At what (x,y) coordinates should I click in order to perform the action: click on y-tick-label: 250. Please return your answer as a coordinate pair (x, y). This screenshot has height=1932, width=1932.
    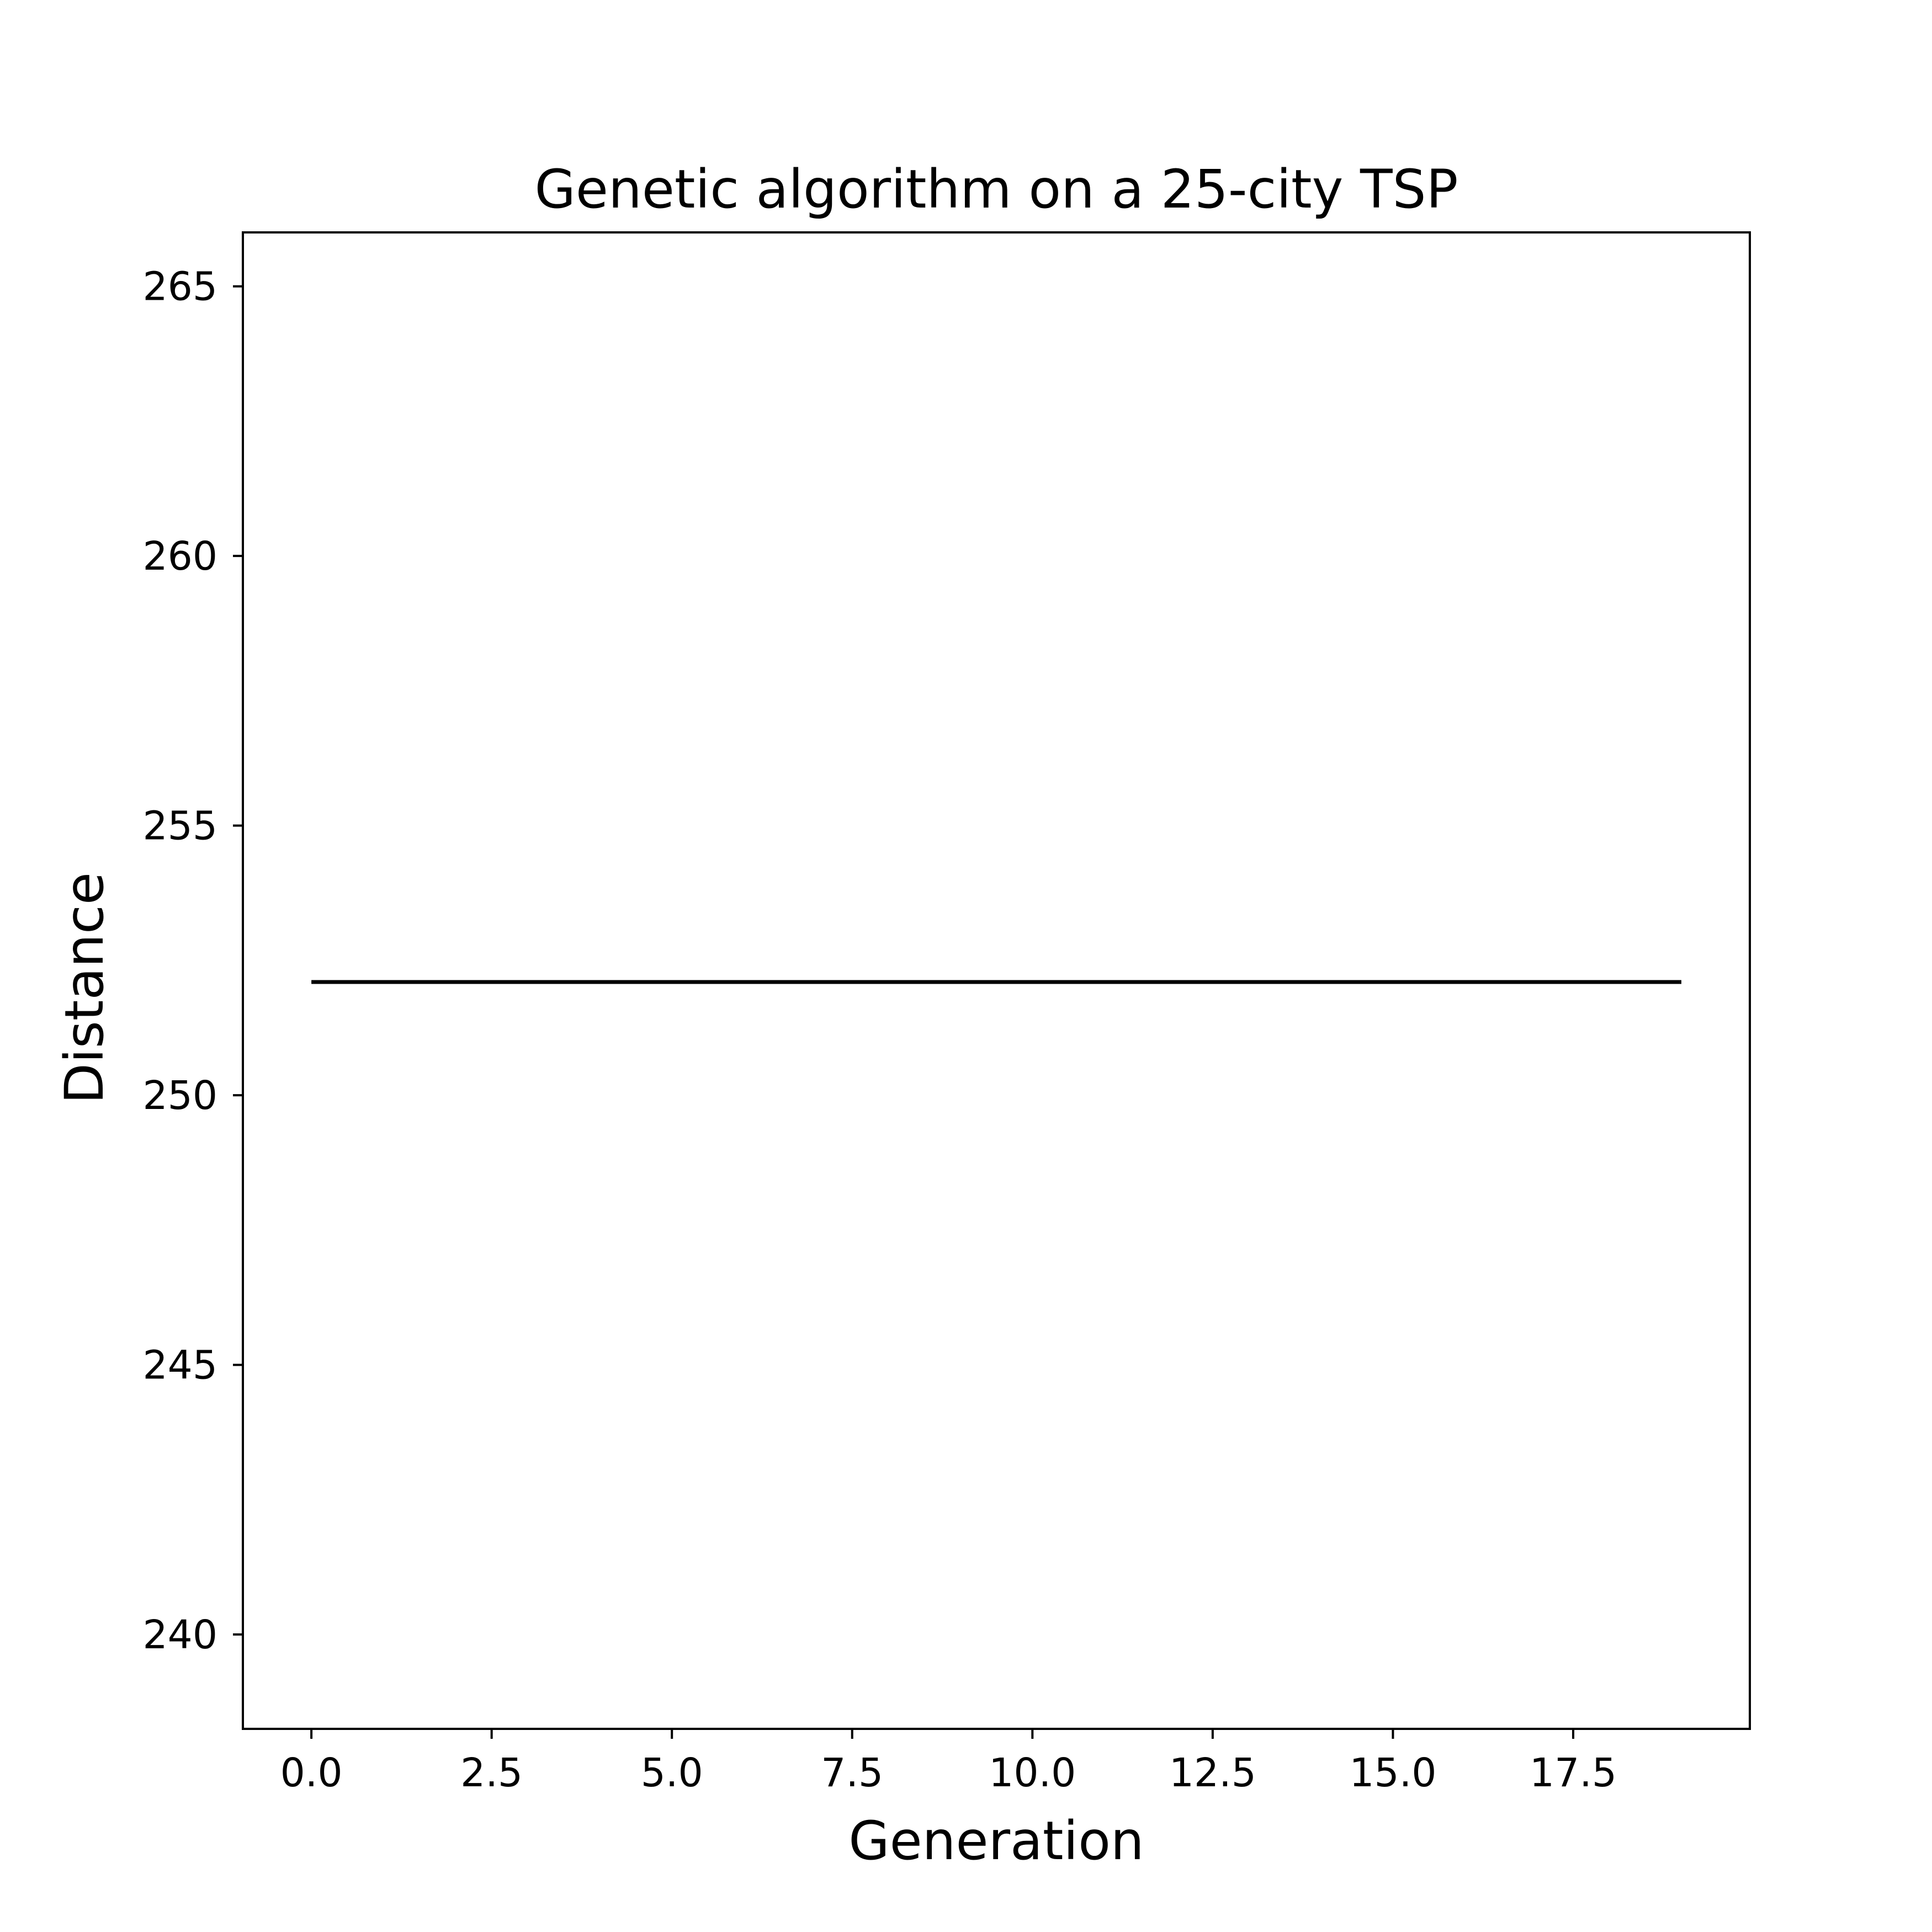
    Looking at the image, I should click on (180, 1096).